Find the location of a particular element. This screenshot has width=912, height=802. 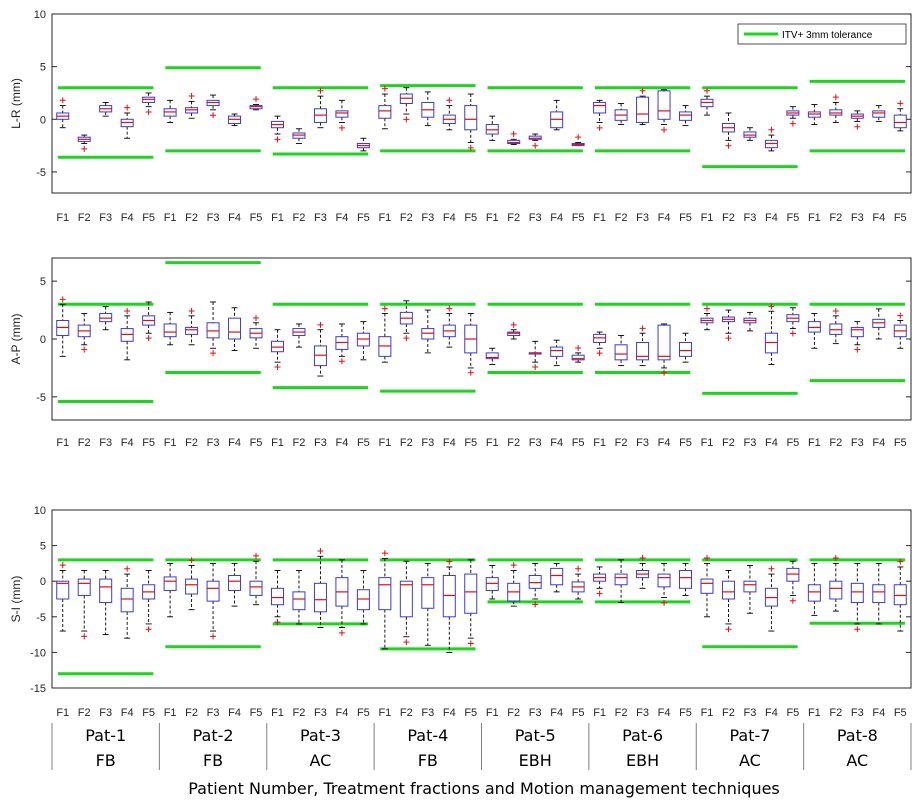

y-tick-label: -5 is located at coordinates (41, 618).